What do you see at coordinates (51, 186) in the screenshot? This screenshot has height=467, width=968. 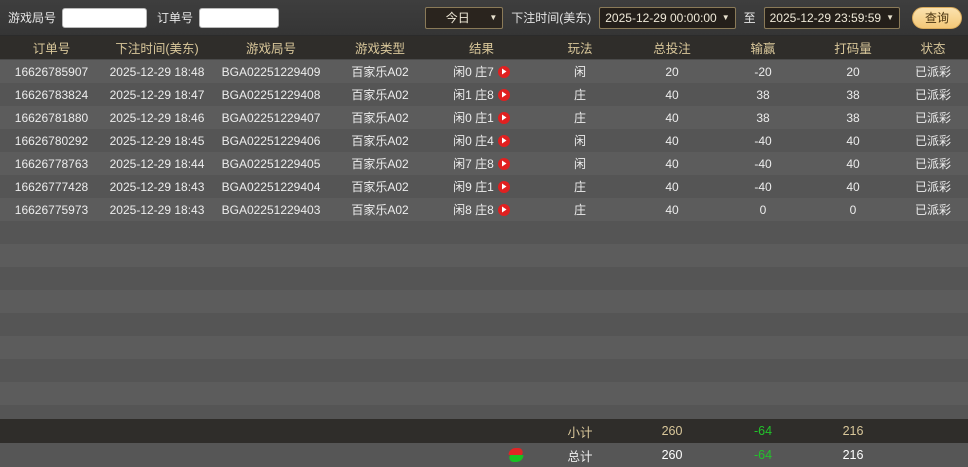 I see `cell-order-no: 16626777428` at bounding box center [51, 186].